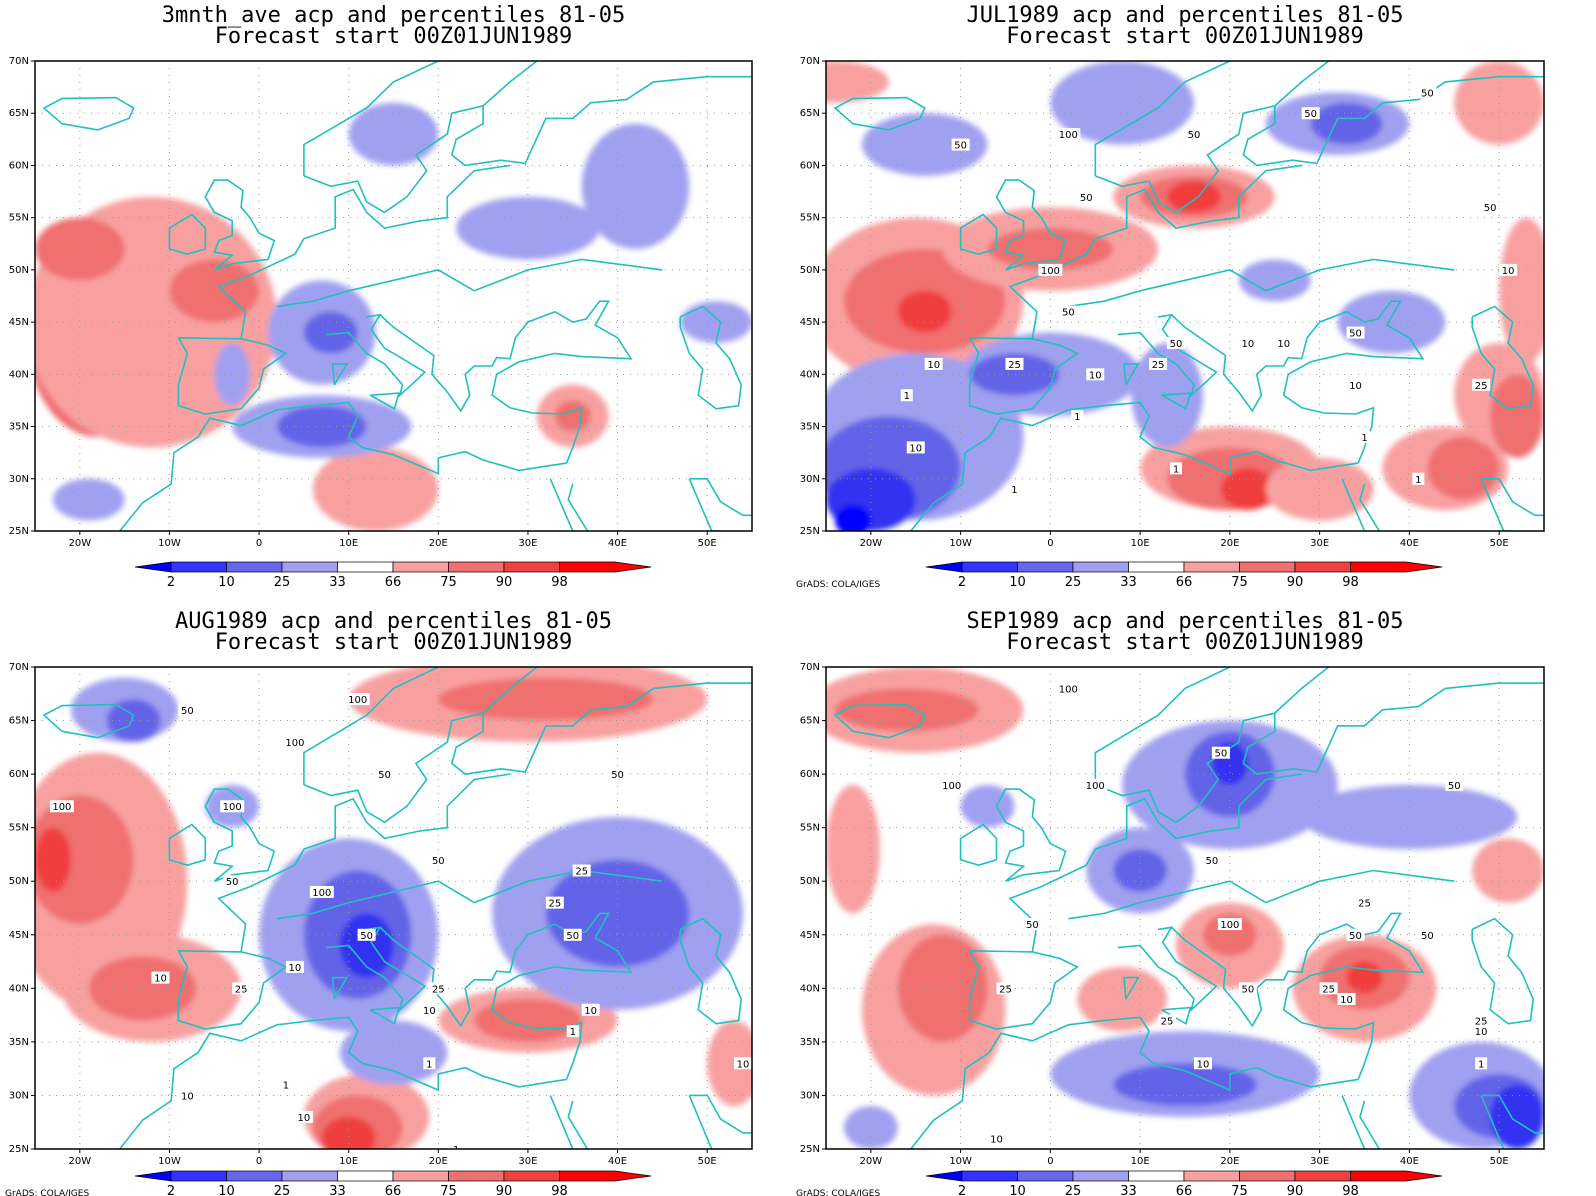 The image size is (1596, 1196). I want to click on colorbar-arrow-right, so click(605, 1176).